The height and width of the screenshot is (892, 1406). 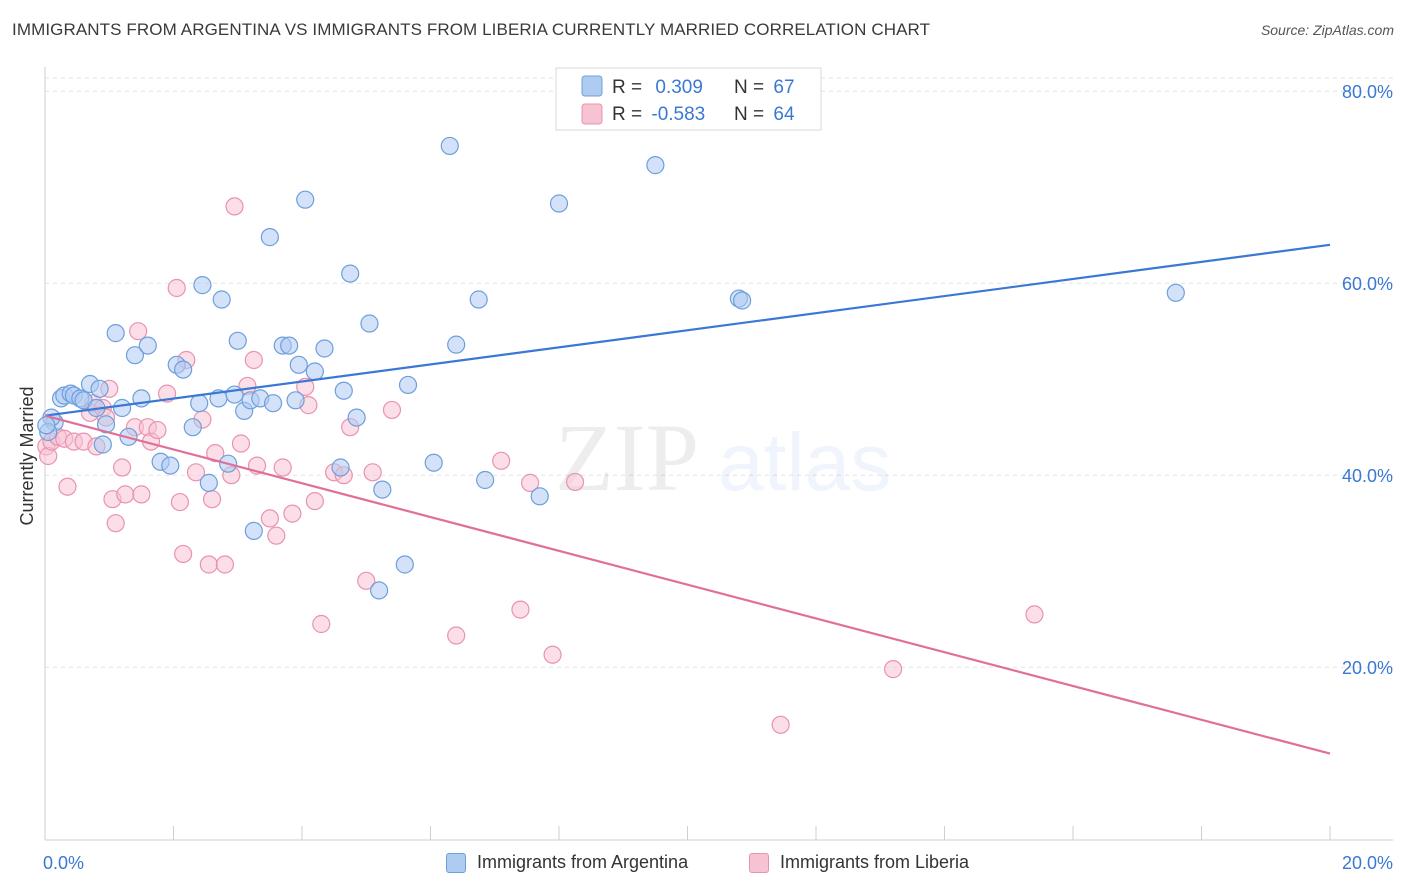 I want to click on stats-r-value-argentina: 0.309, so click(x=679, y=87).